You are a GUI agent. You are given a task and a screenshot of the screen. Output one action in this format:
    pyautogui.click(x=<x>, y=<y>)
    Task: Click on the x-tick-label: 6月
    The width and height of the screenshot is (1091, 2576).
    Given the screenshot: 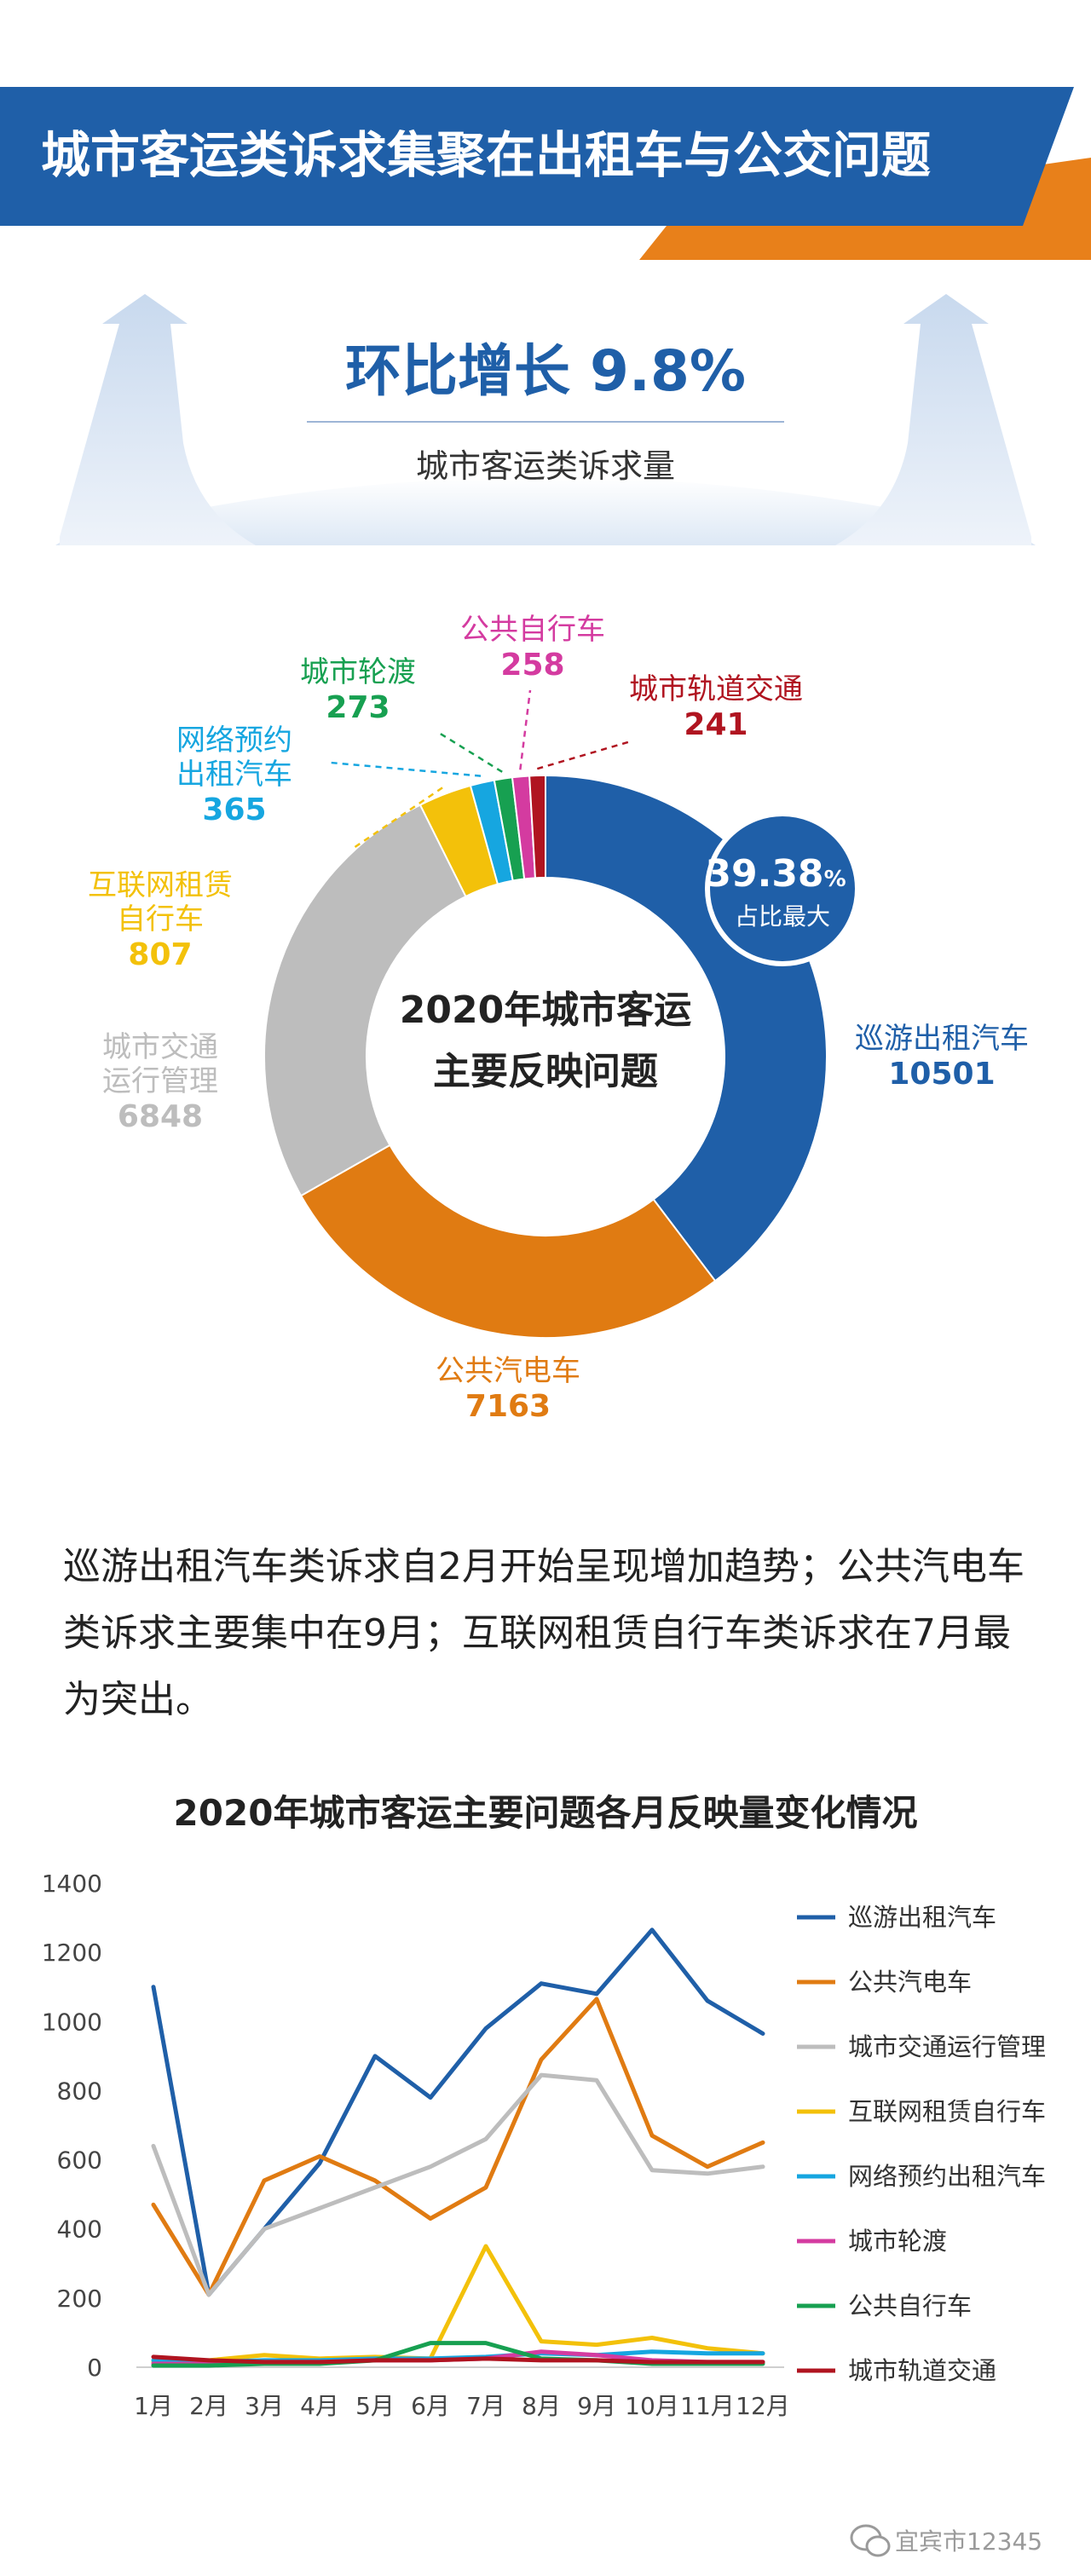 What is the action you would take?
    pyautogui.click(x=430, y=2406)
    